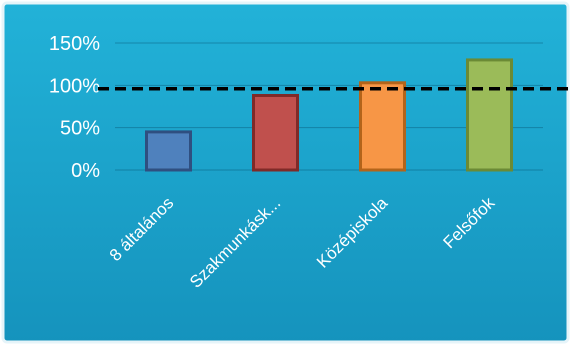  What do you see at coordinates (74, 107) in the screenshot?
I see `y-axis: 0% 50% 100% 150%` at bounding box center [74, 107].